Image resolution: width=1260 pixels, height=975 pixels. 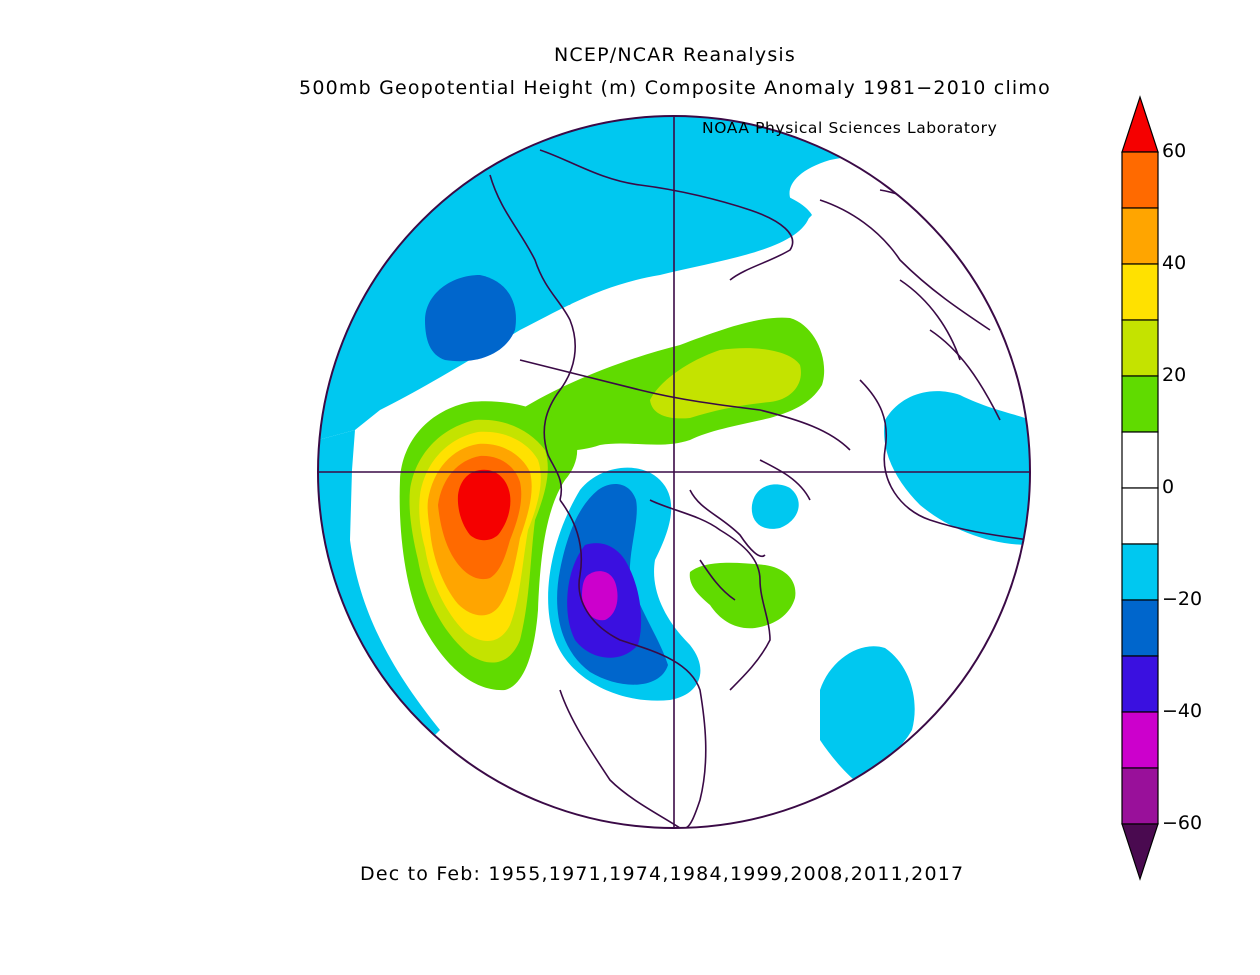 What do you see at coordinates (742, 595) in the screenshot?
I see `positive-anomaly-labrador` at bounding box center [742, 595].